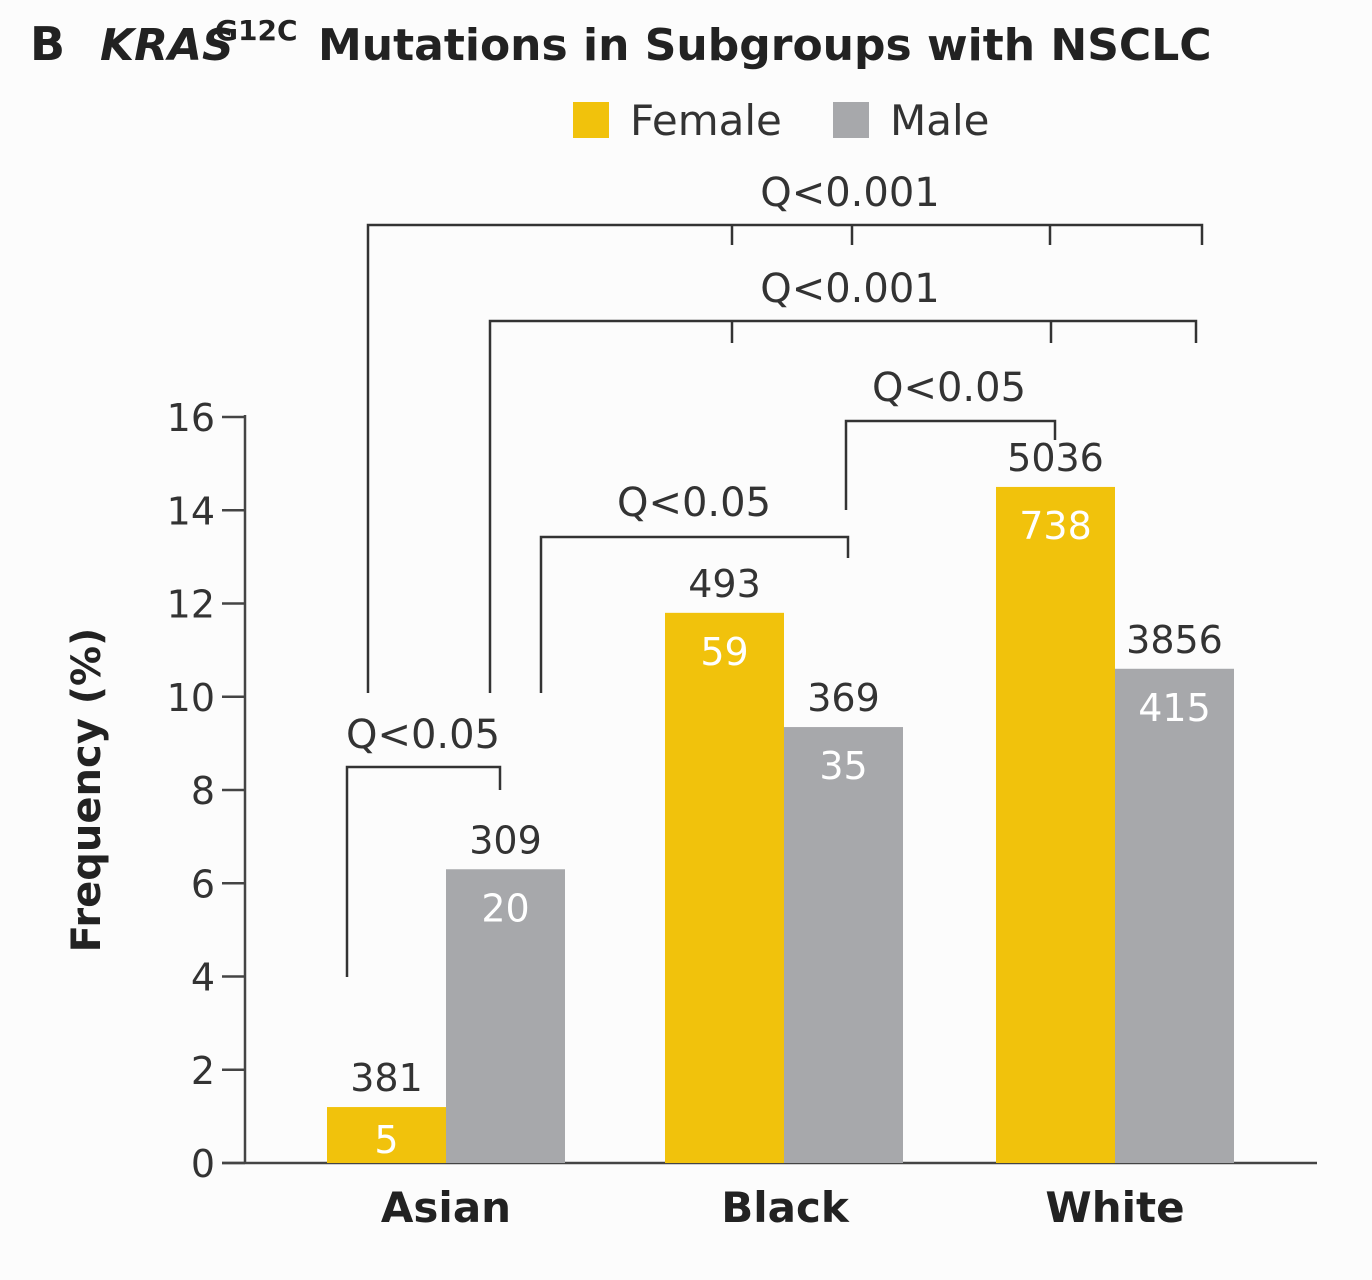  What do you see at coordinates (1055, 458) in the screenshot?
I see `bar-total-label: 5036` at bounding box center [1055, 458].